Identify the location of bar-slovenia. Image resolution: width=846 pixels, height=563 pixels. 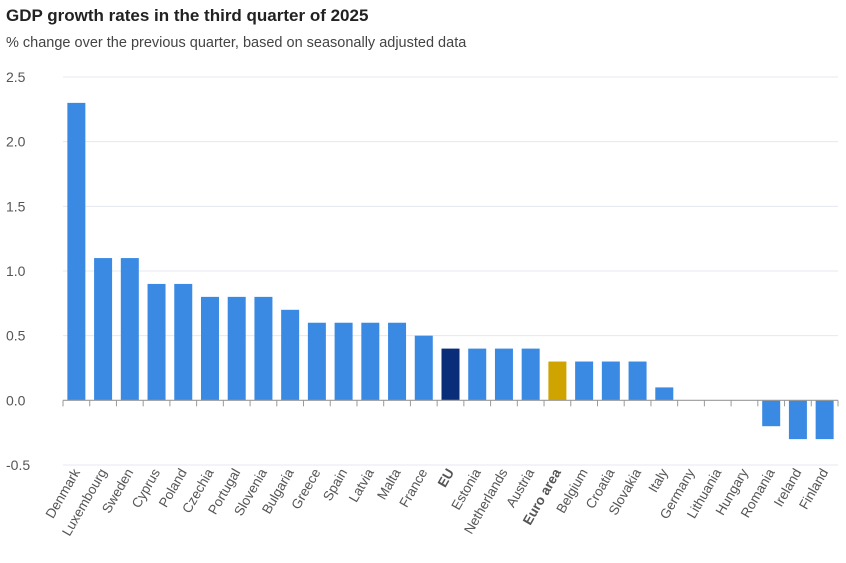
(263, 348).